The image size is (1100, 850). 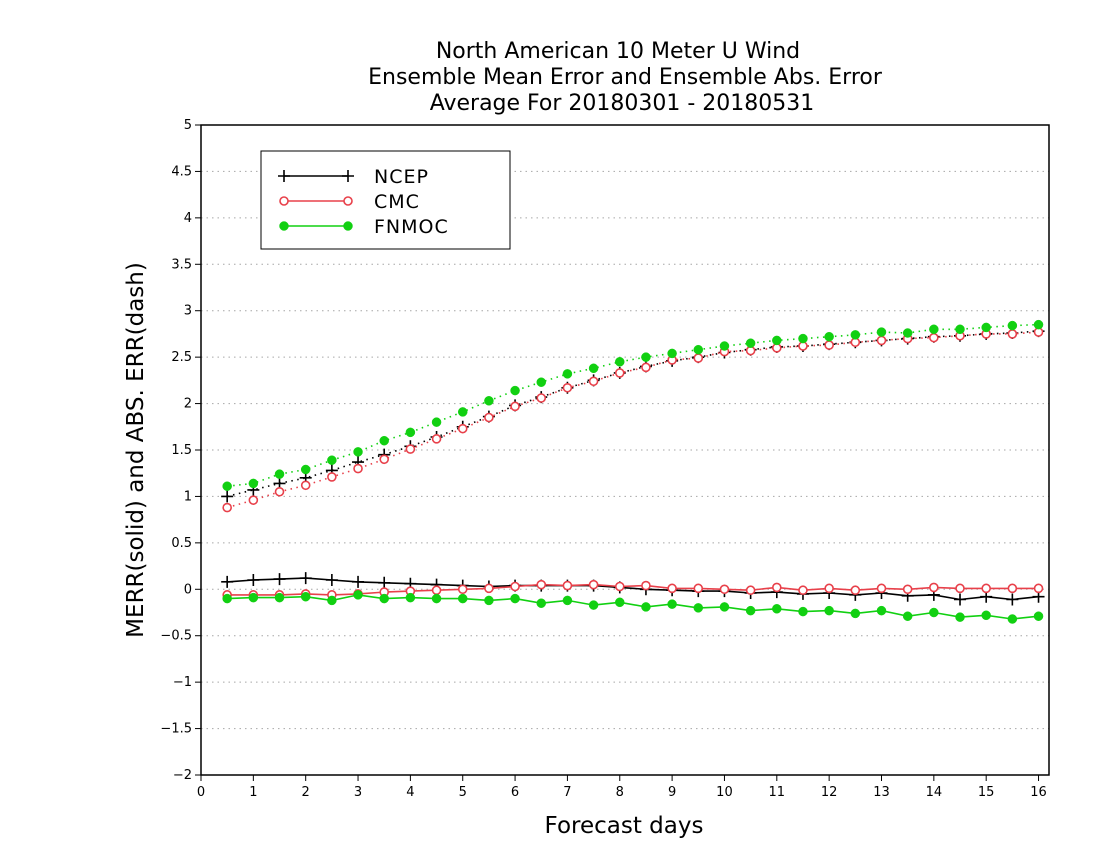 I want to click on legend-label-fnmoc: FNMOC, so click(x=411, y=227).